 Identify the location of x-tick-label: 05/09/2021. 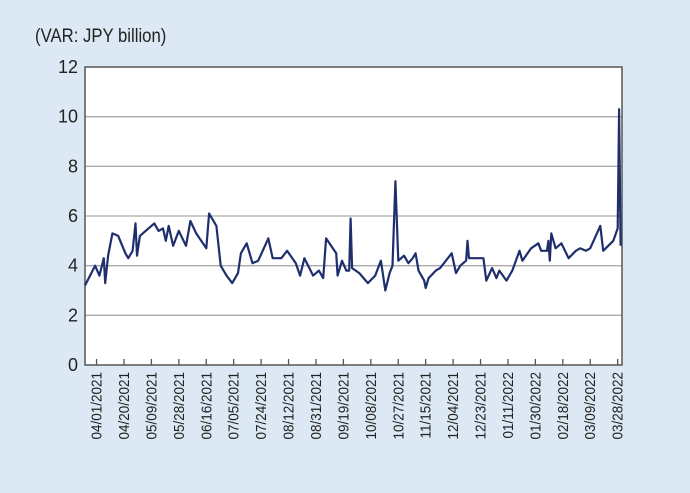
(152, 406).